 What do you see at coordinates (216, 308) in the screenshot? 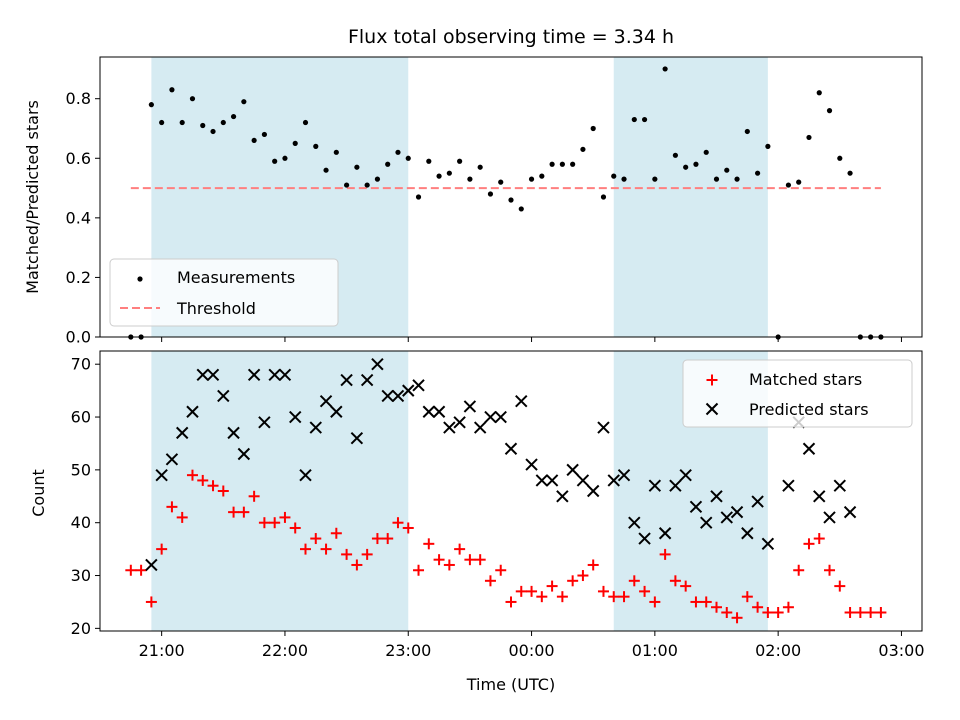
I see `legend-threshold-label: Threshold` at bounding box center [216, 308].